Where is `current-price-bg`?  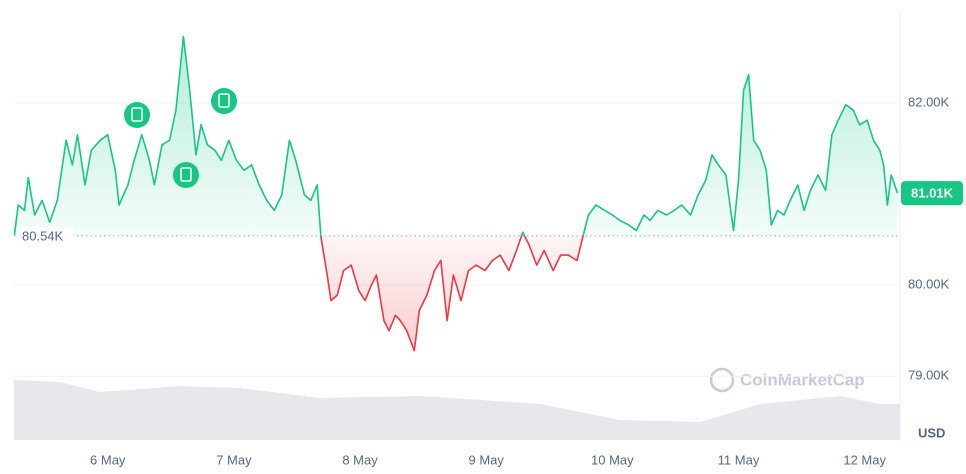
current-price-bg is located at coordinates (932, 193).